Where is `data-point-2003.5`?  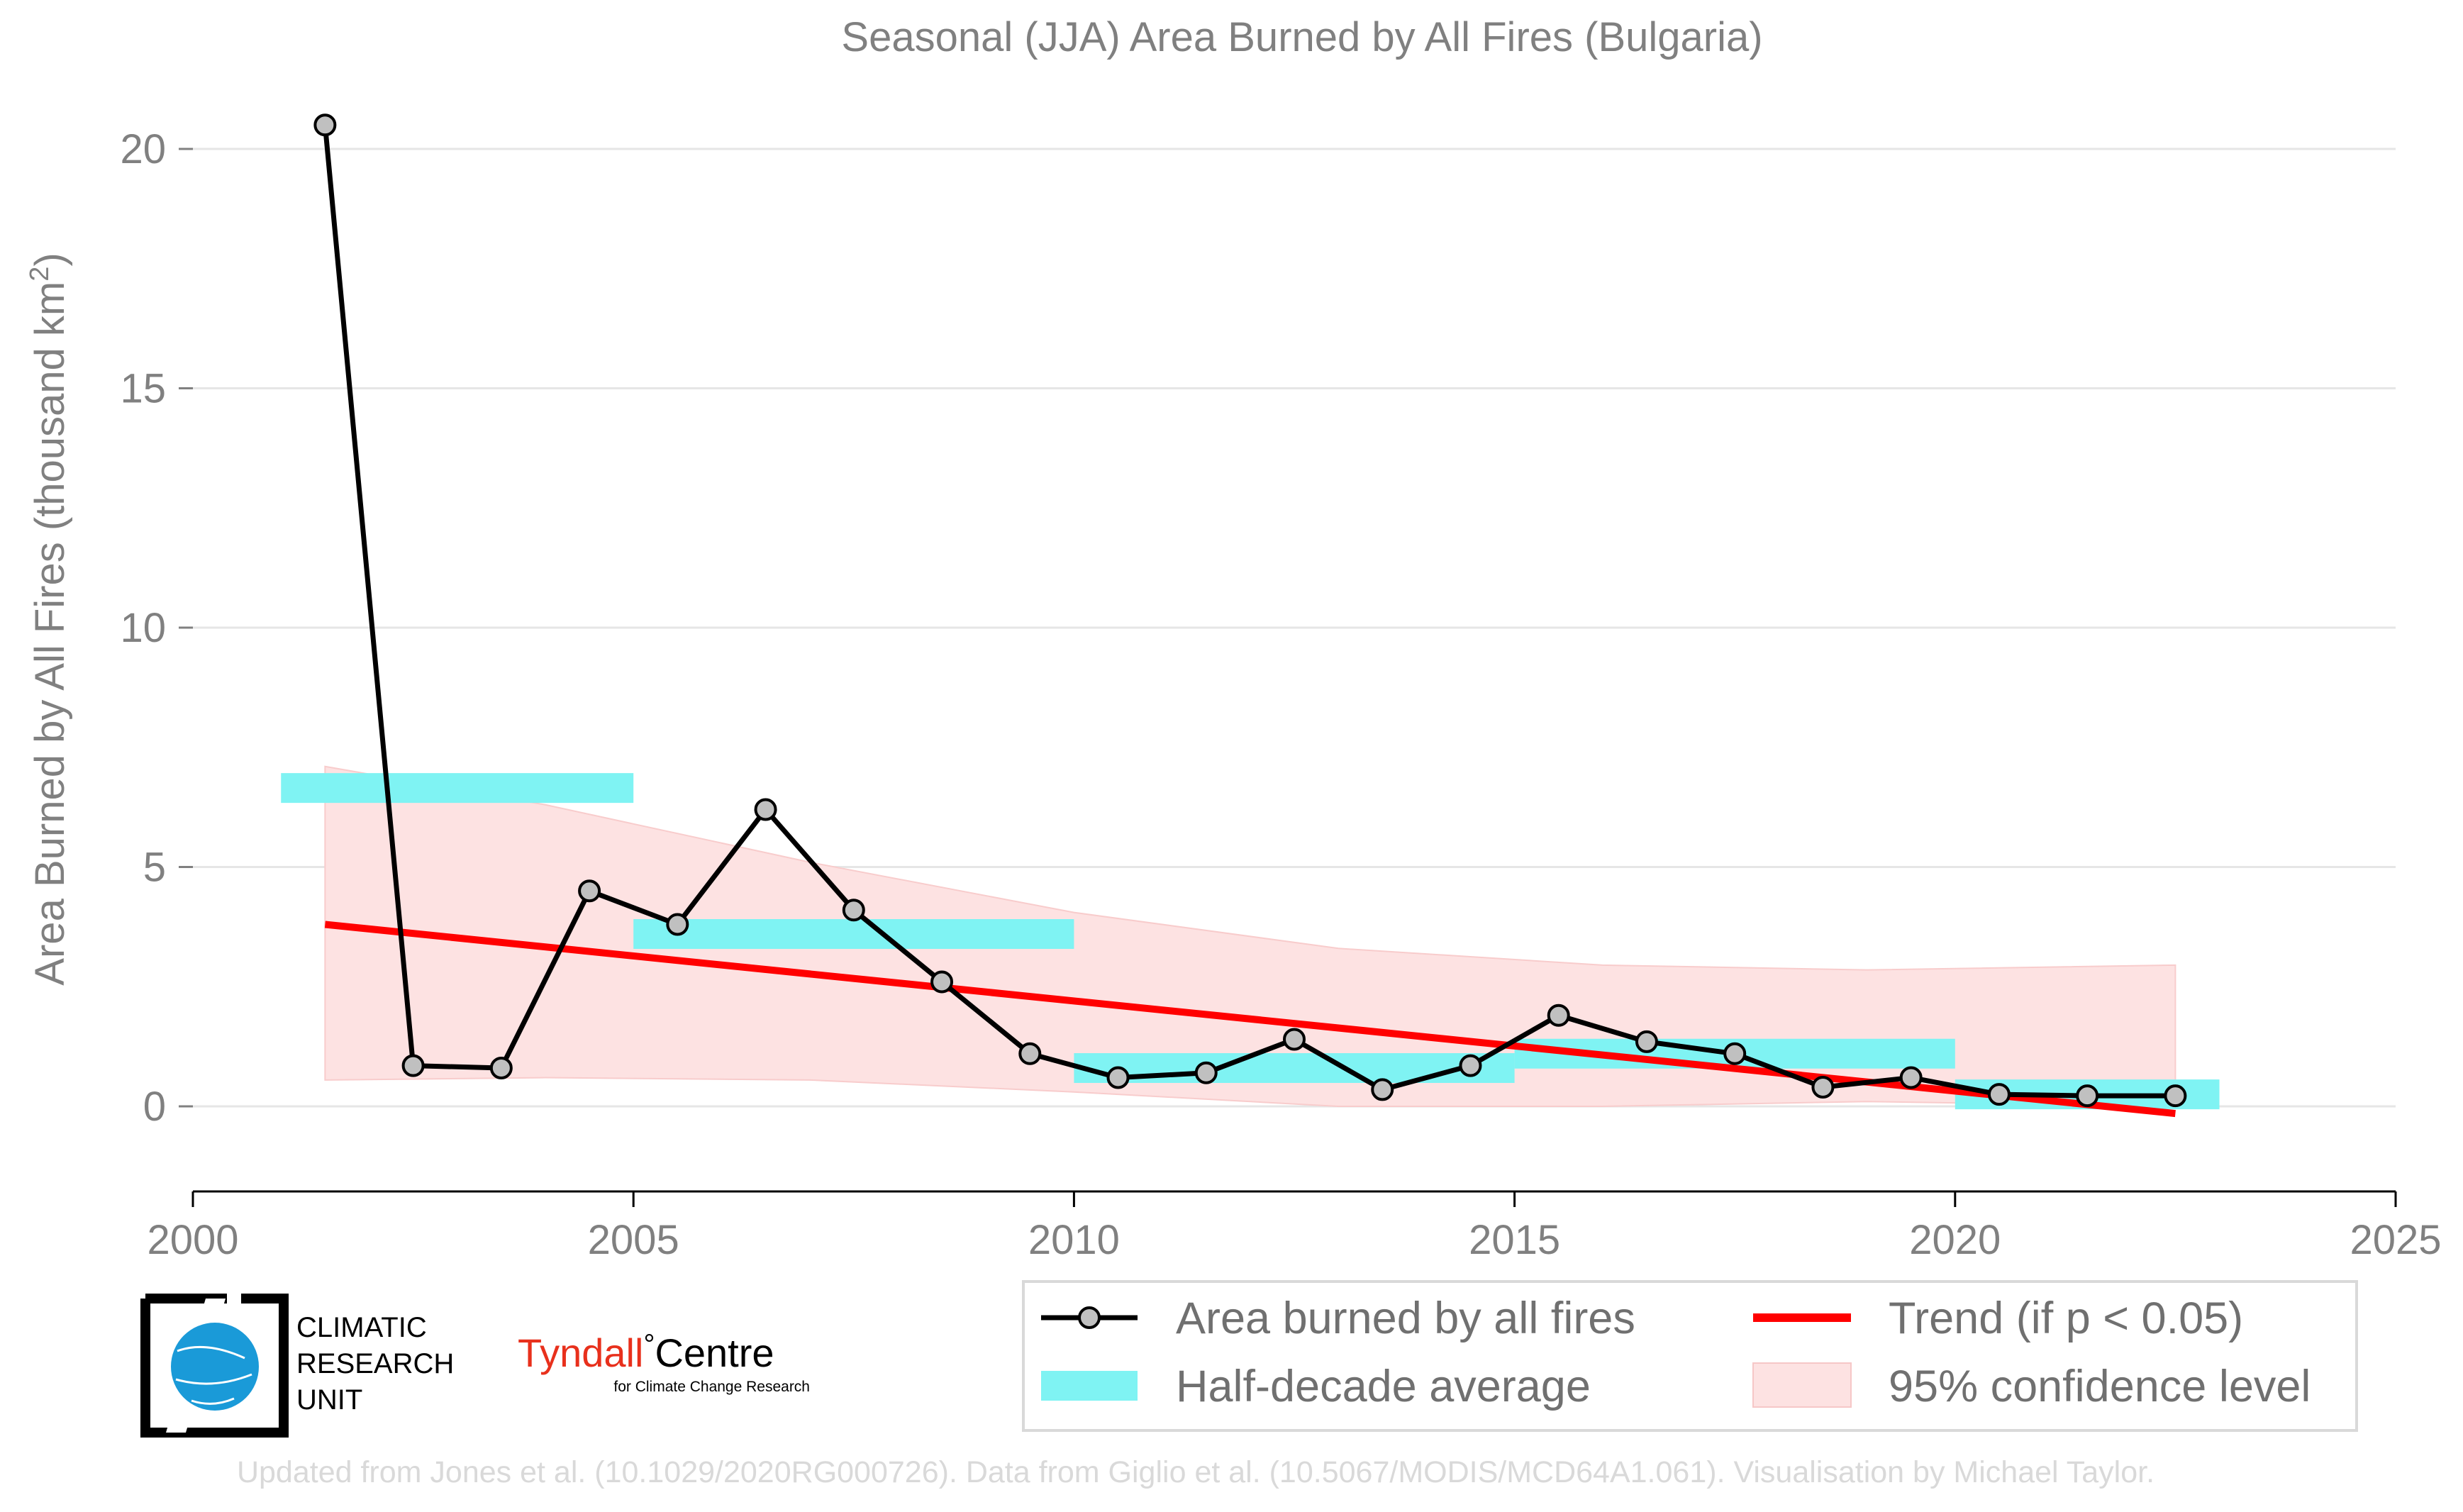
data-point-2003.5 is located at coordinates (501, 1068).